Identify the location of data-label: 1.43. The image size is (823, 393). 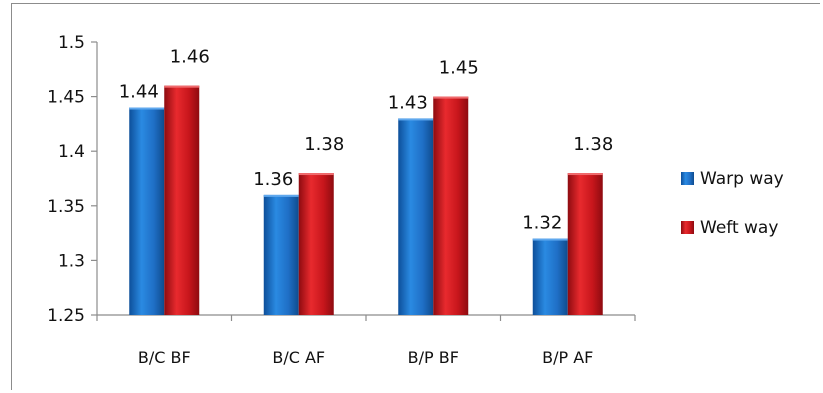
(408, 102).